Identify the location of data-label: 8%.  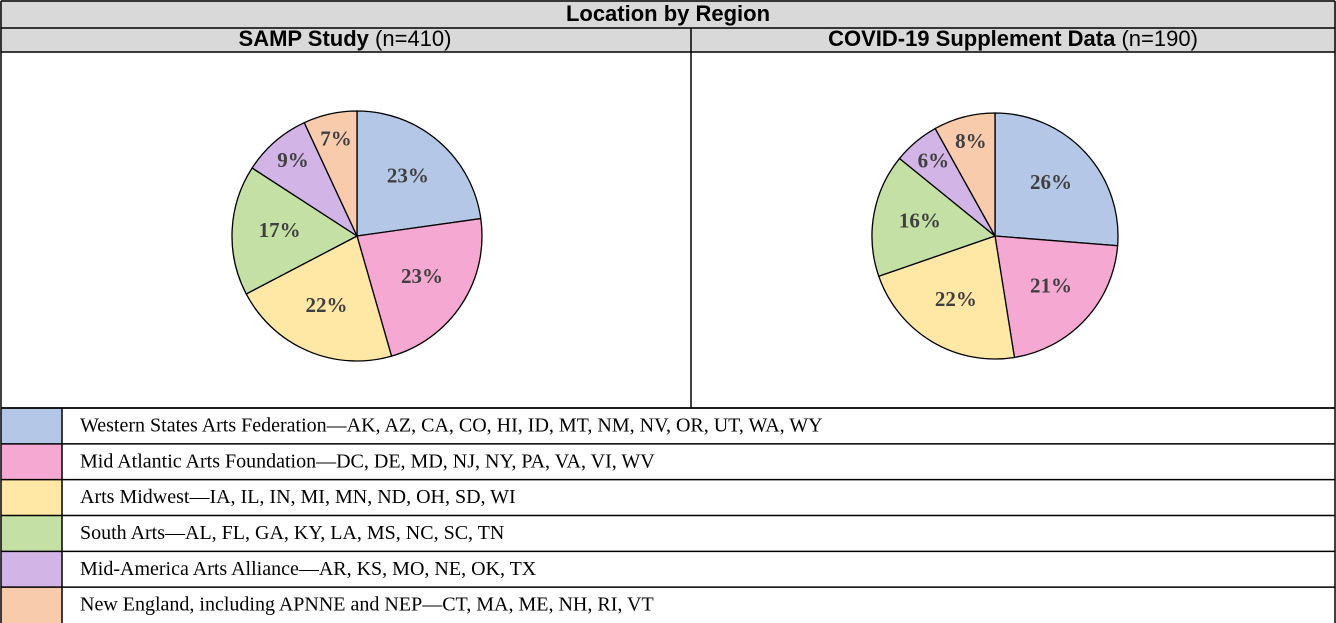
(971, 141).